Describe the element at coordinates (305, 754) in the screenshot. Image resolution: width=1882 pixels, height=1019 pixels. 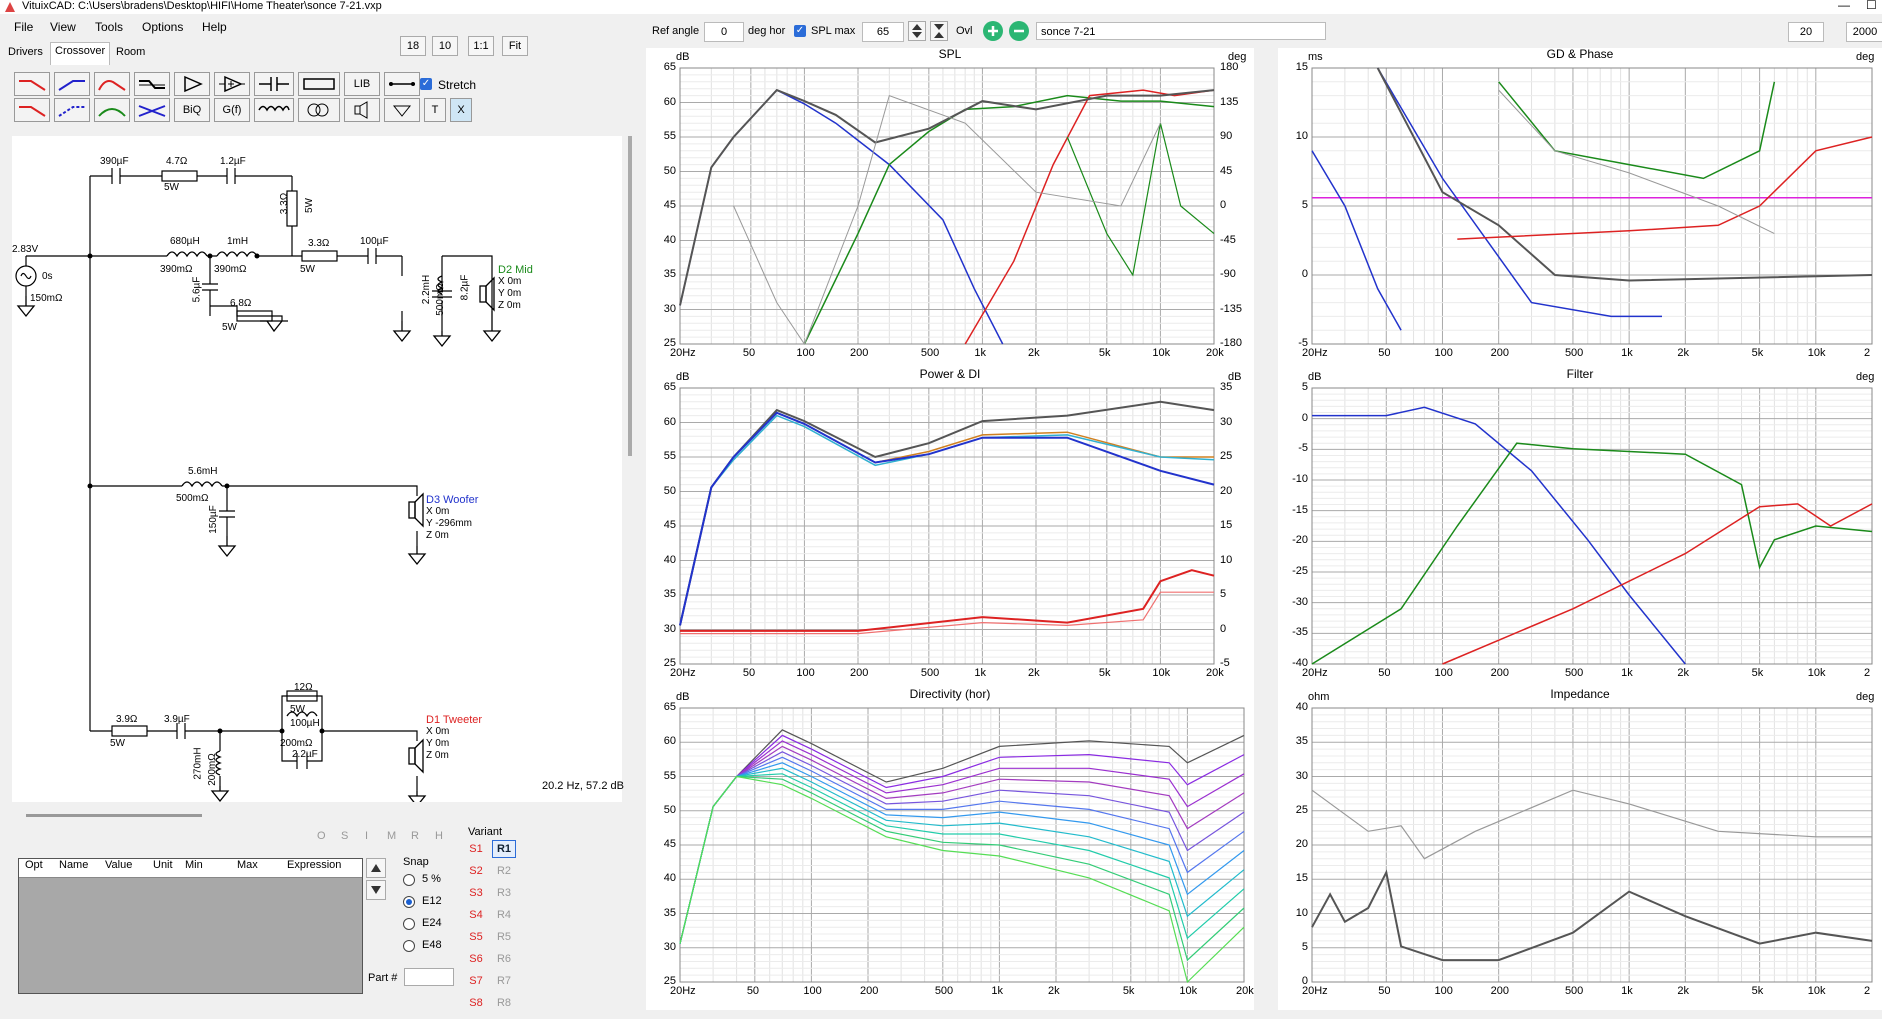
I see `c22-label: 2.2µF` at that location.